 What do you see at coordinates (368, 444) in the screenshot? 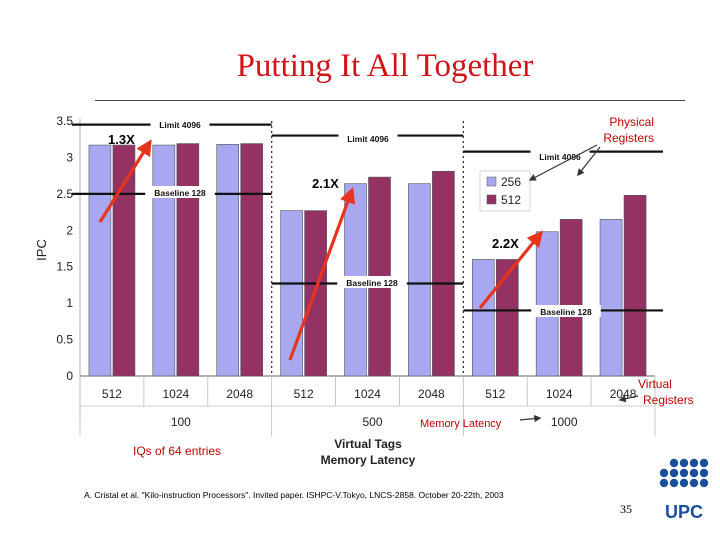
I see `x-axis-title: Virtual Tags` at bounding box center [368, 444].